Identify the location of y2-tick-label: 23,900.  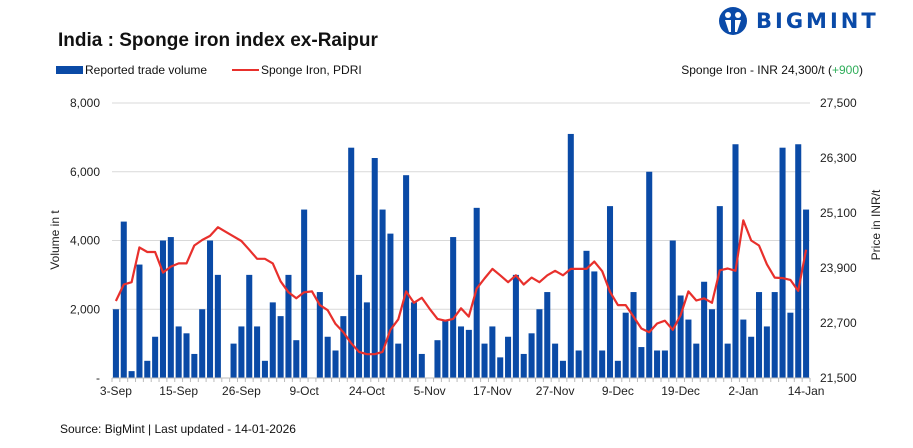
(838, 268).